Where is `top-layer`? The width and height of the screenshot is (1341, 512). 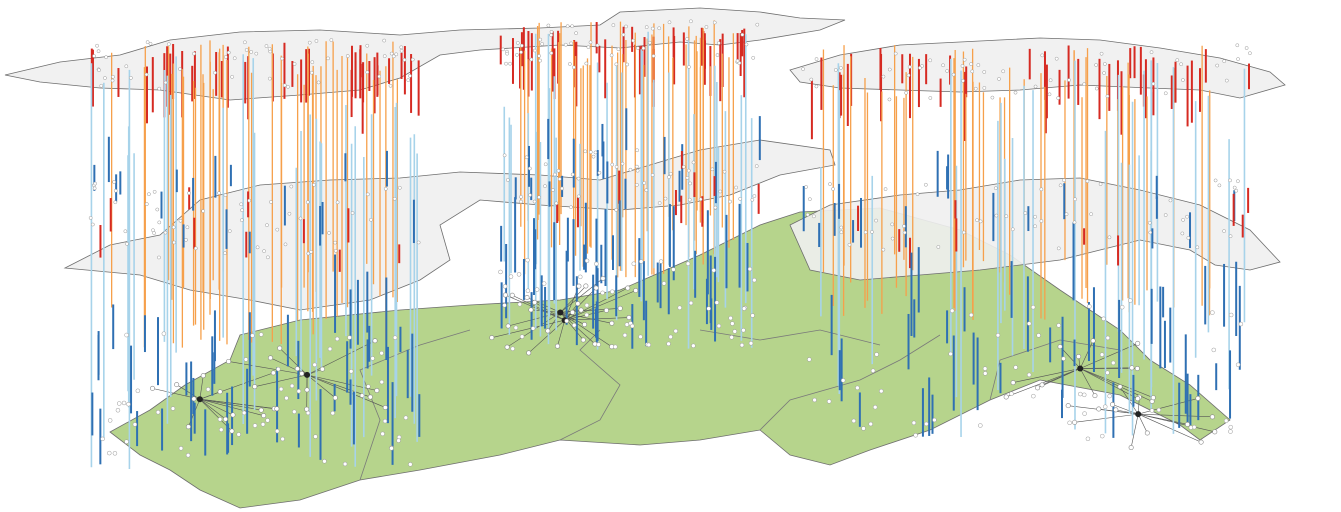
top-layer is located at coordinates (425, 54).